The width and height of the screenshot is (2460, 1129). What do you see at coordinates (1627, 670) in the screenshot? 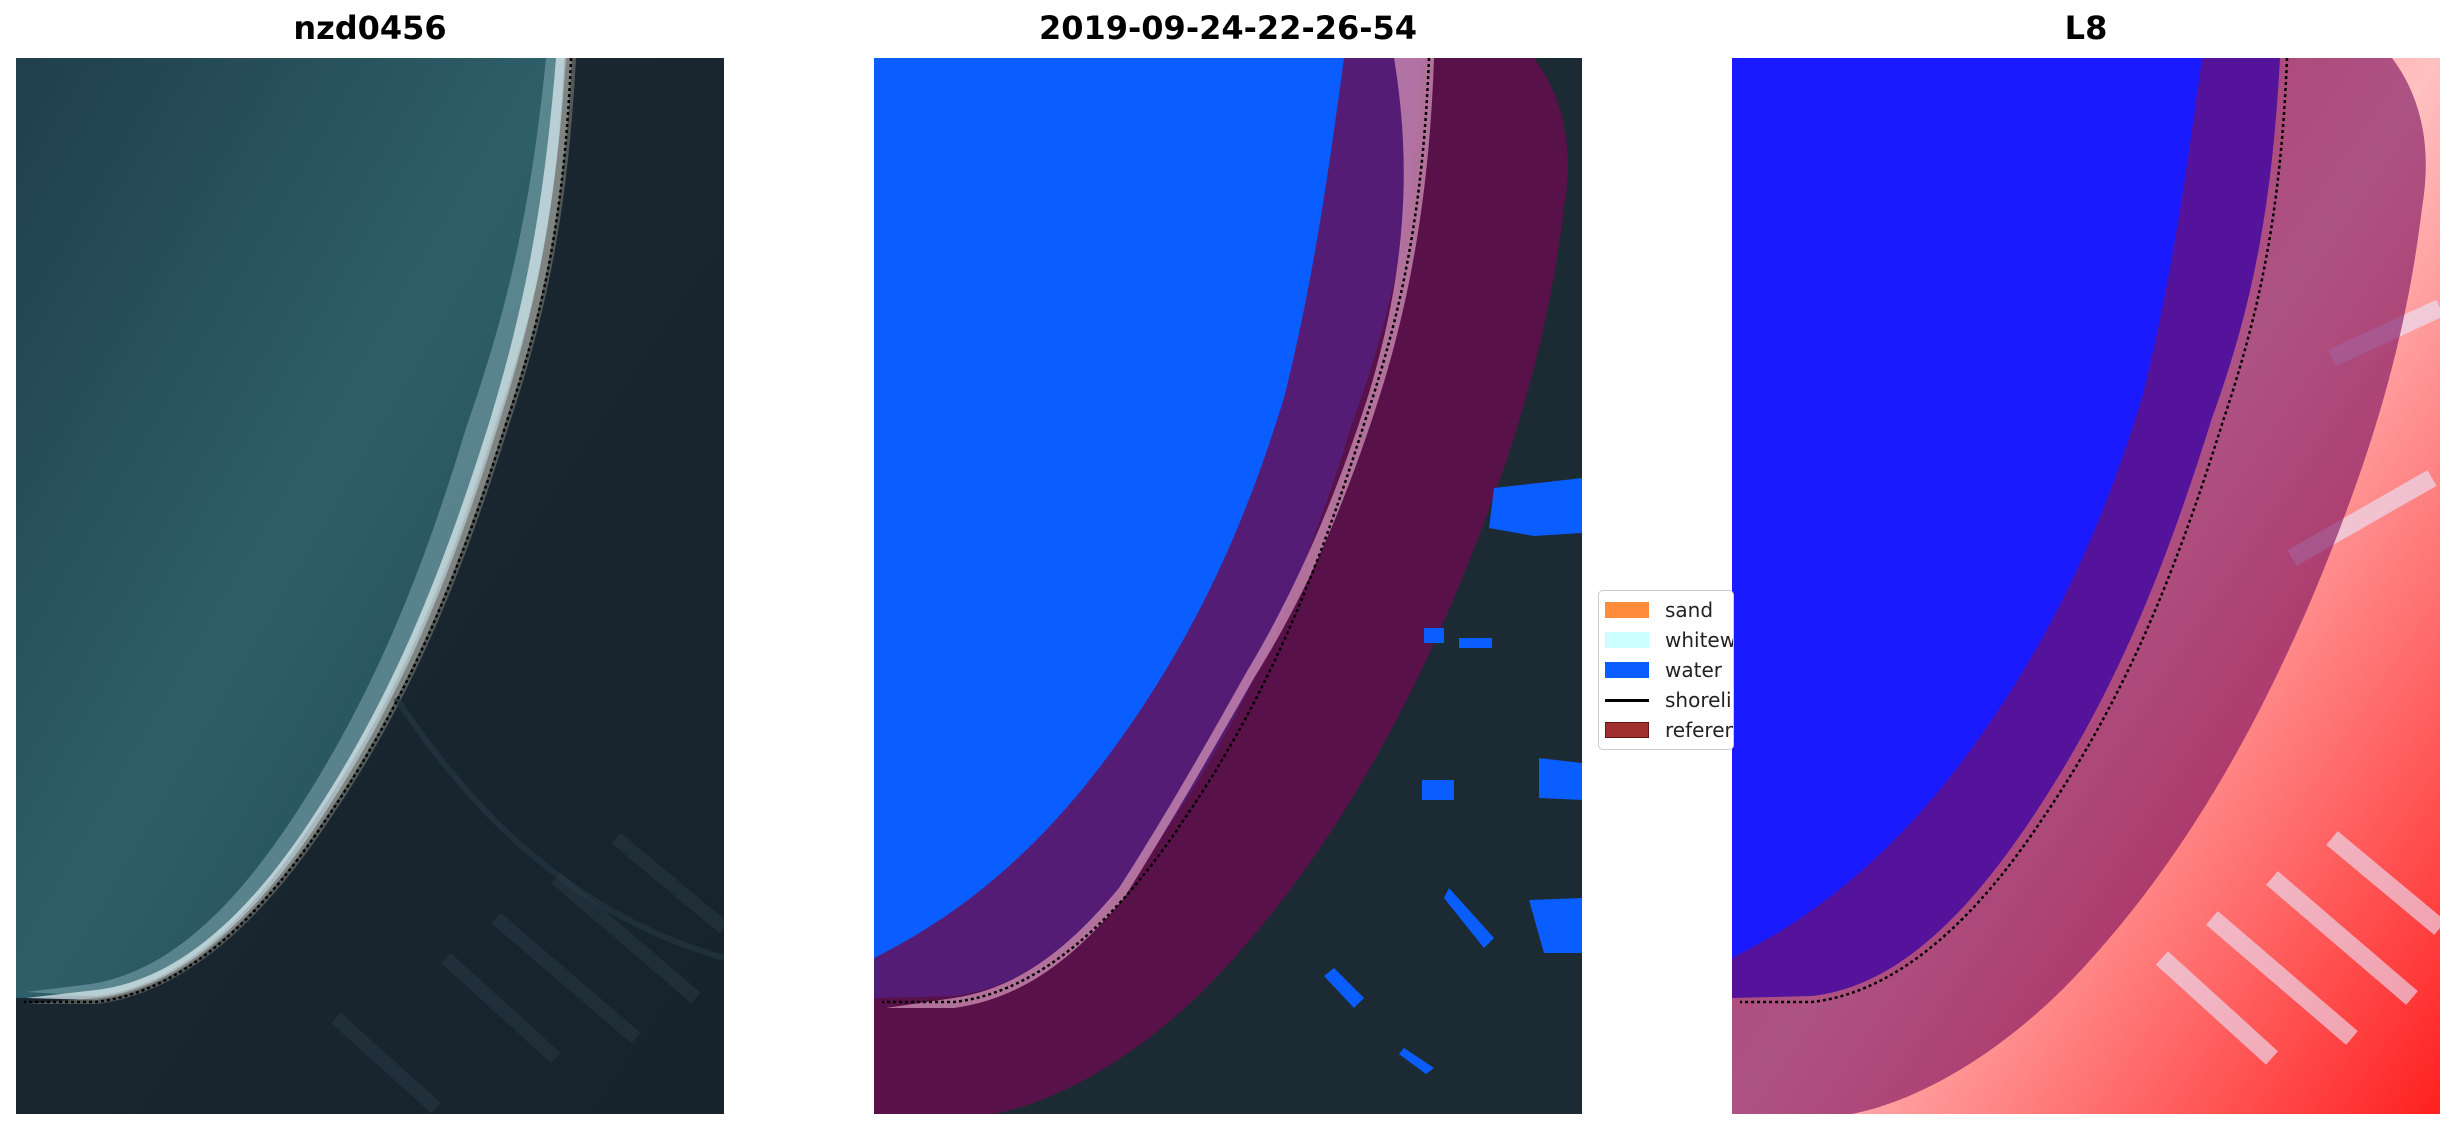
I see `water-swatch` at bounding box center [1627, 670].